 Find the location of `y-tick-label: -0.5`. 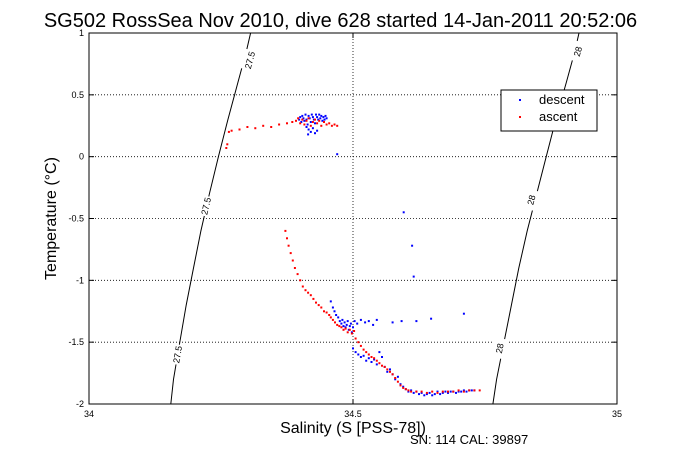

y-tick-label: -0.5 is located at coordinates (76, 219).